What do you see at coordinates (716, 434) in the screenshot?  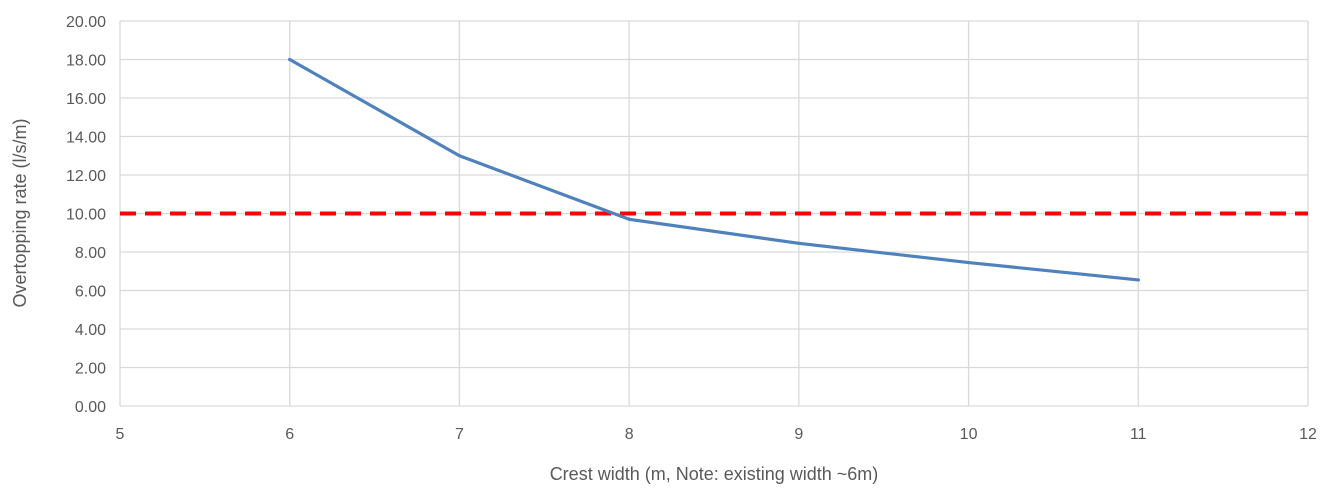 I see `x-tick-labels: 5 6 7 8 9 10 11 12` at bounding box center [716, 434].